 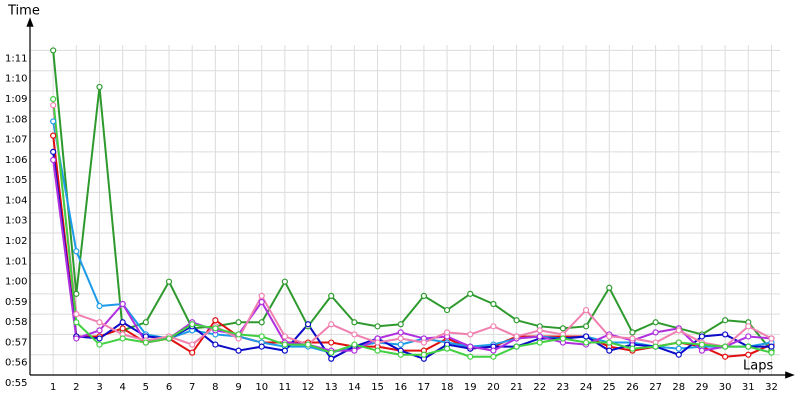 I want to click on x-tick-label: 13, so click(x=331, y=387).